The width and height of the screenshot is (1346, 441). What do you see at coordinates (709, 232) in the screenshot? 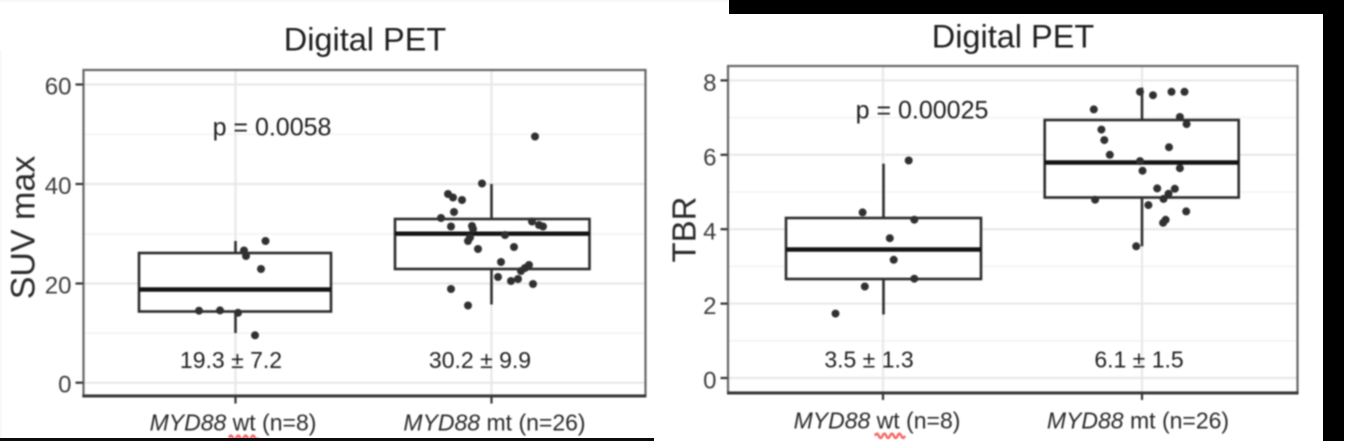
I see `svg-text: 4` at bounding box center [709, 232].